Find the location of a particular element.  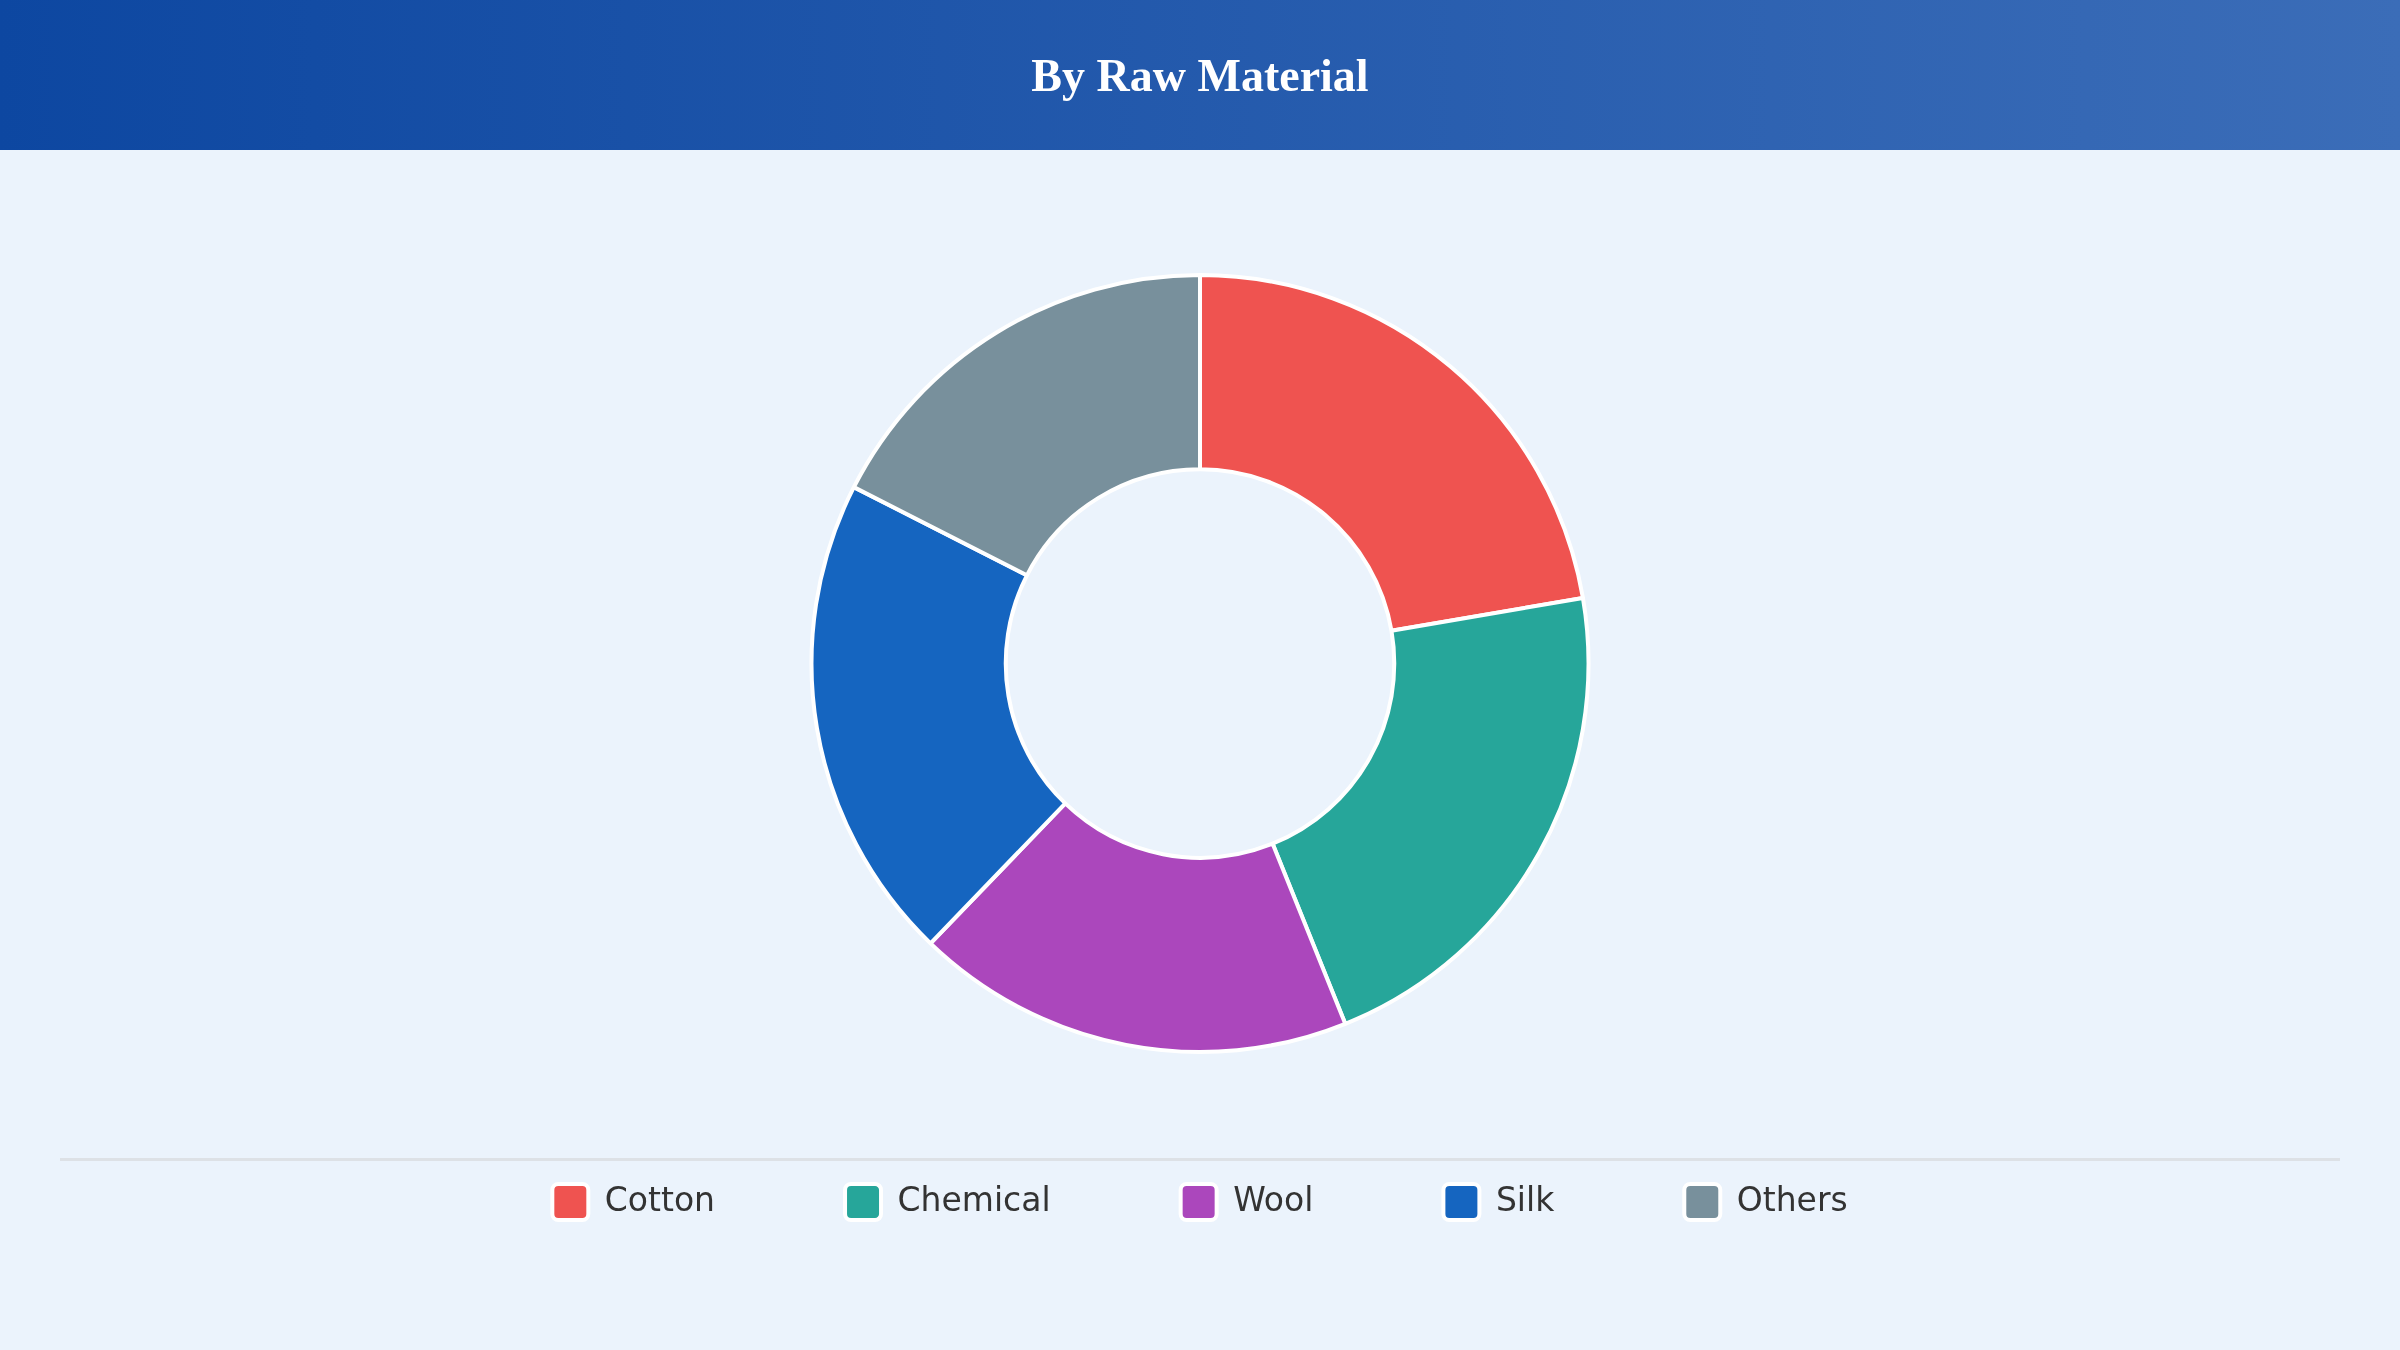

legend-label: Others is located at coordinates (1792, 1199).